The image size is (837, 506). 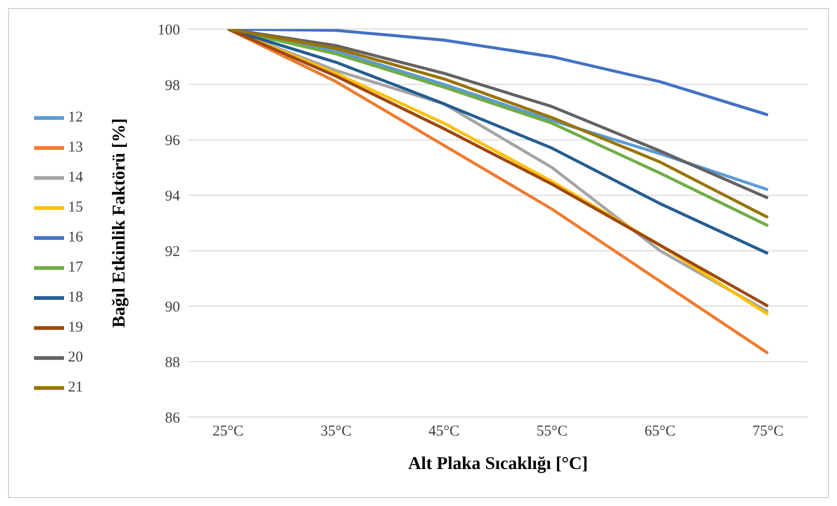 I want to click on y-tick-label: 90, so click(x=172, y=307).